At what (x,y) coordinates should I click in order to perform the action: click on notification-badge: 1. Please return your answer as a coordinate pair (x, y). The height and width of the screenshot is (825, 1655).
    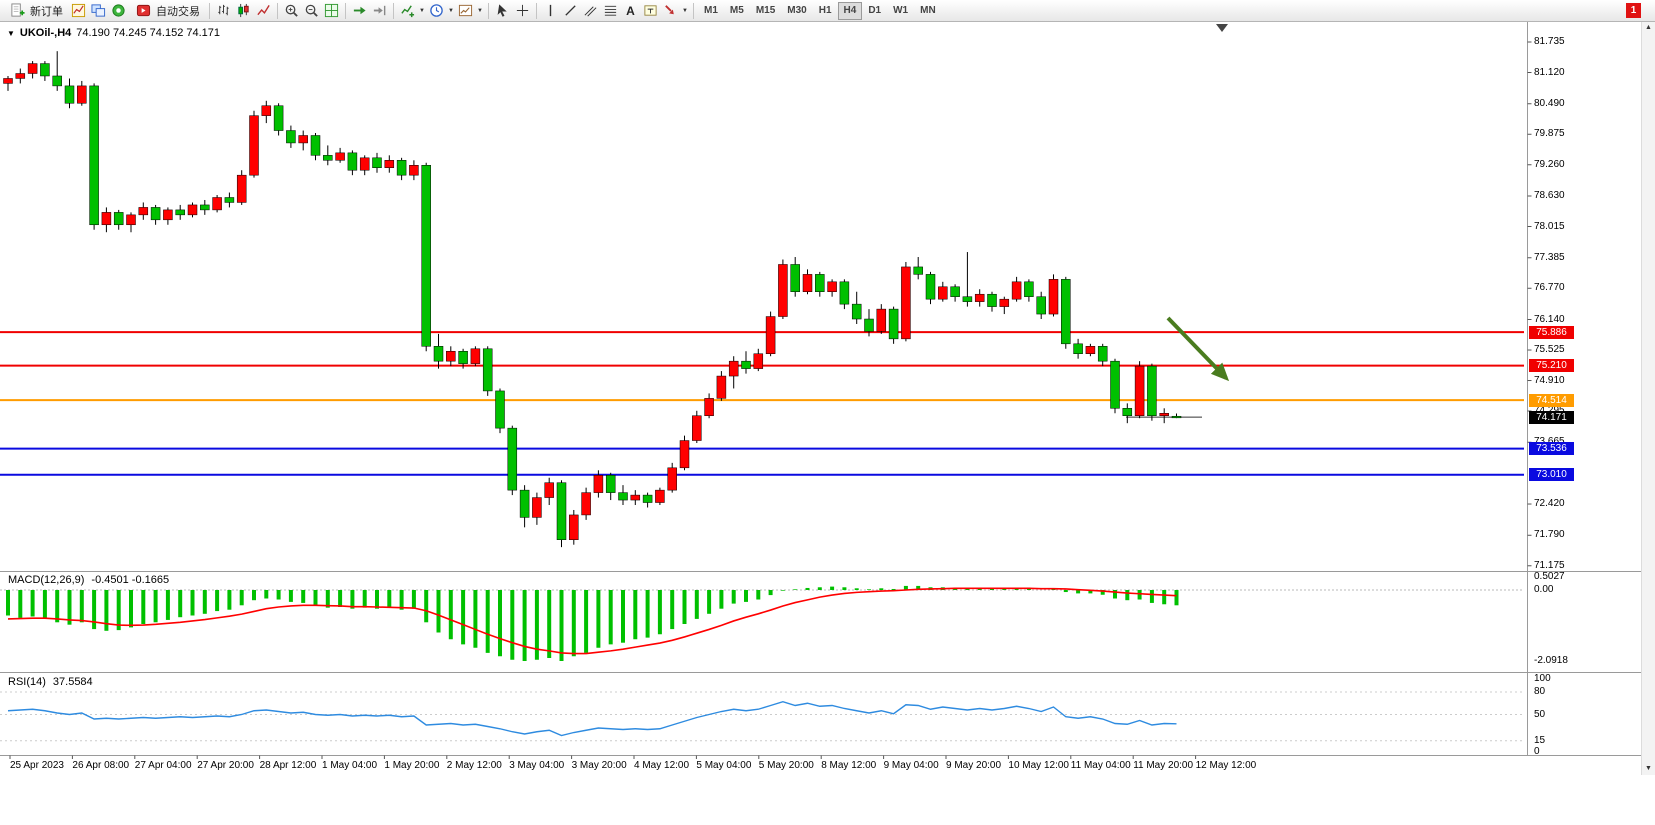
    Looking at the image, I should click on (1633, 10).